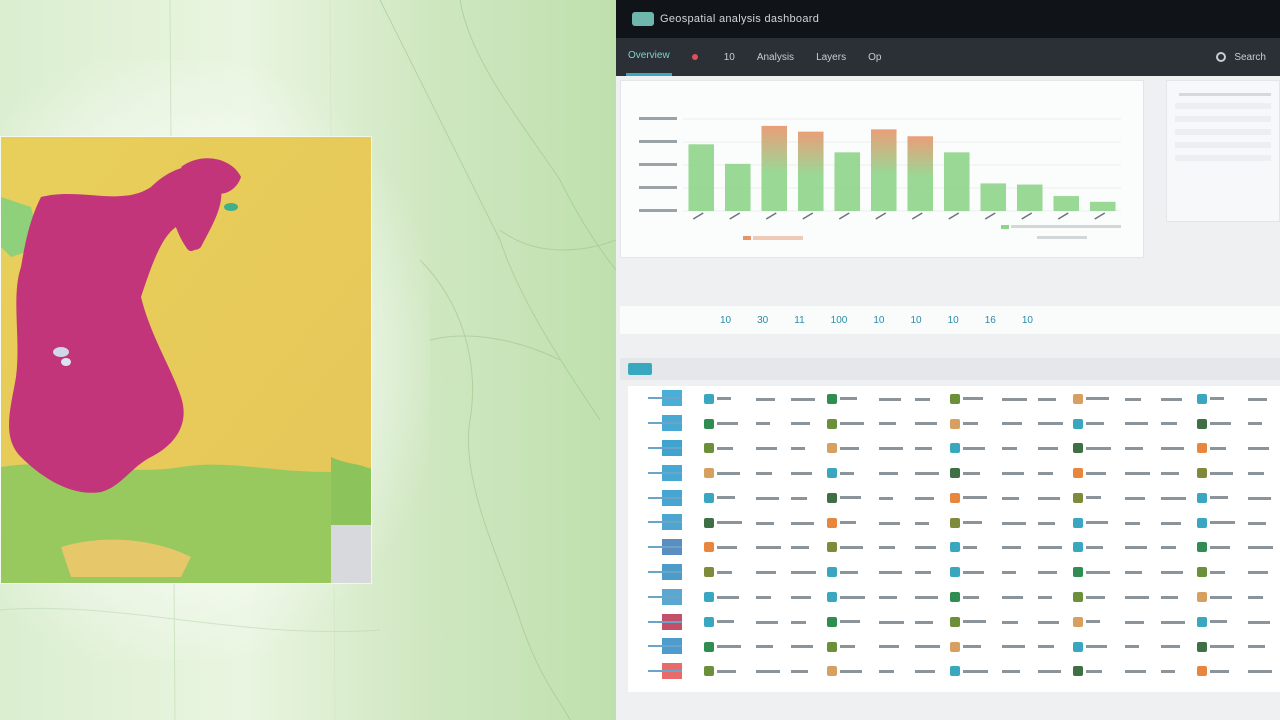 The height and width of the screenshot is (720, 1280). I want to click on tab-overview: Overview, so click(649, 57).